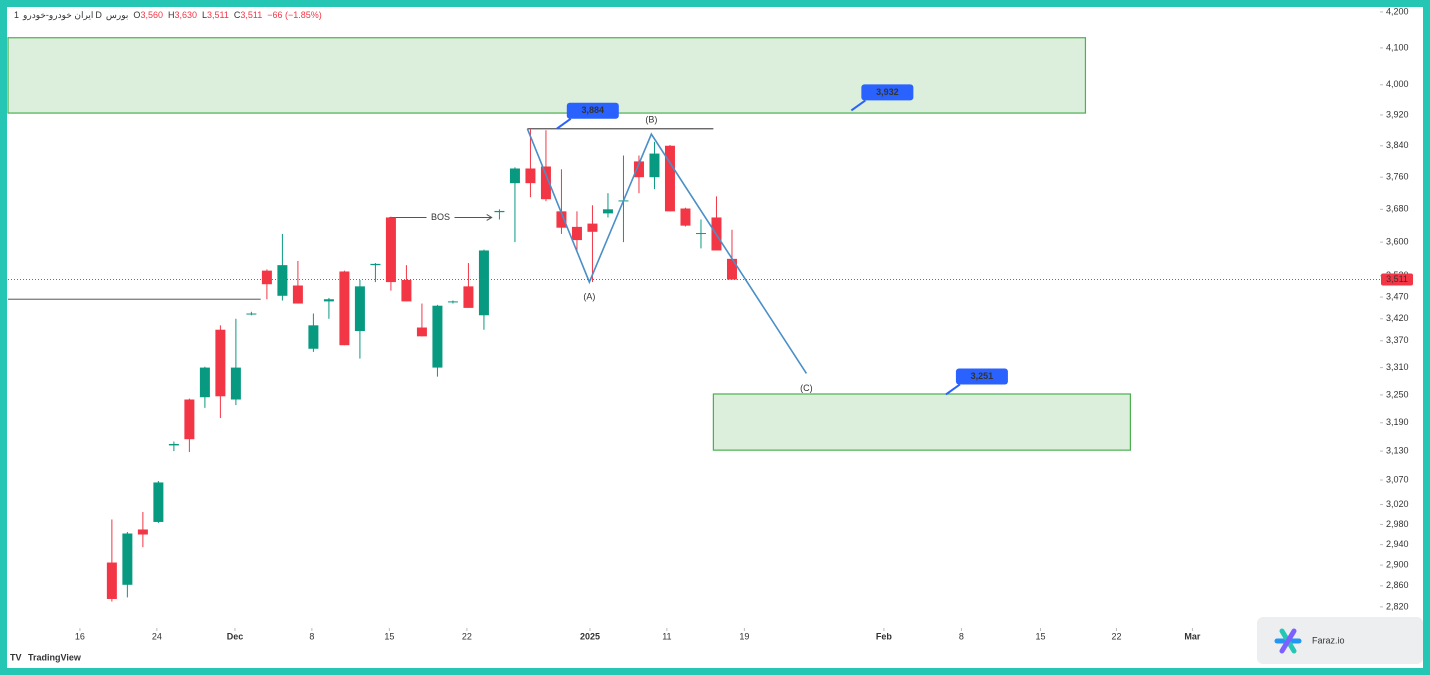 Image resolution: width=1430 pixels, height=675 pixels. I want to click on watermark: Faraz.io, so click(1340, 640).